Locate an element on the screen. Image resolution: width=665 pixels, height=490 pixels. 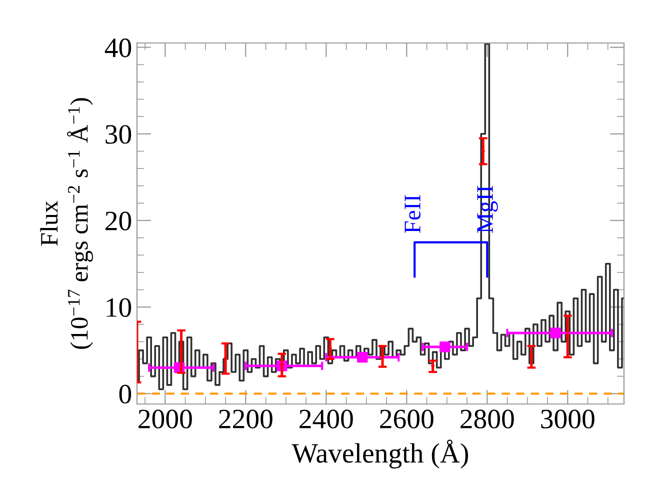
annotation: MgII is located at coordinates (487, 209).